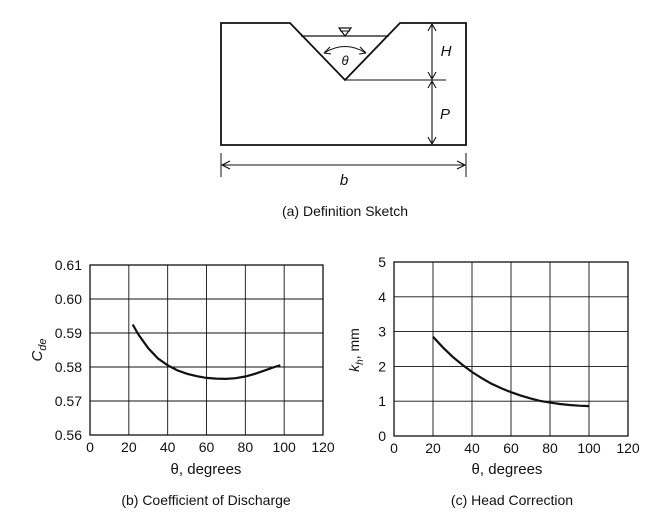 Image resolution: width=661 pixels, height=525 pixels. What do you see at coordinates (382, 366) in the screenshot?
I see `chart-c-y-tick-label: 2` at bounding box center [382, 366].